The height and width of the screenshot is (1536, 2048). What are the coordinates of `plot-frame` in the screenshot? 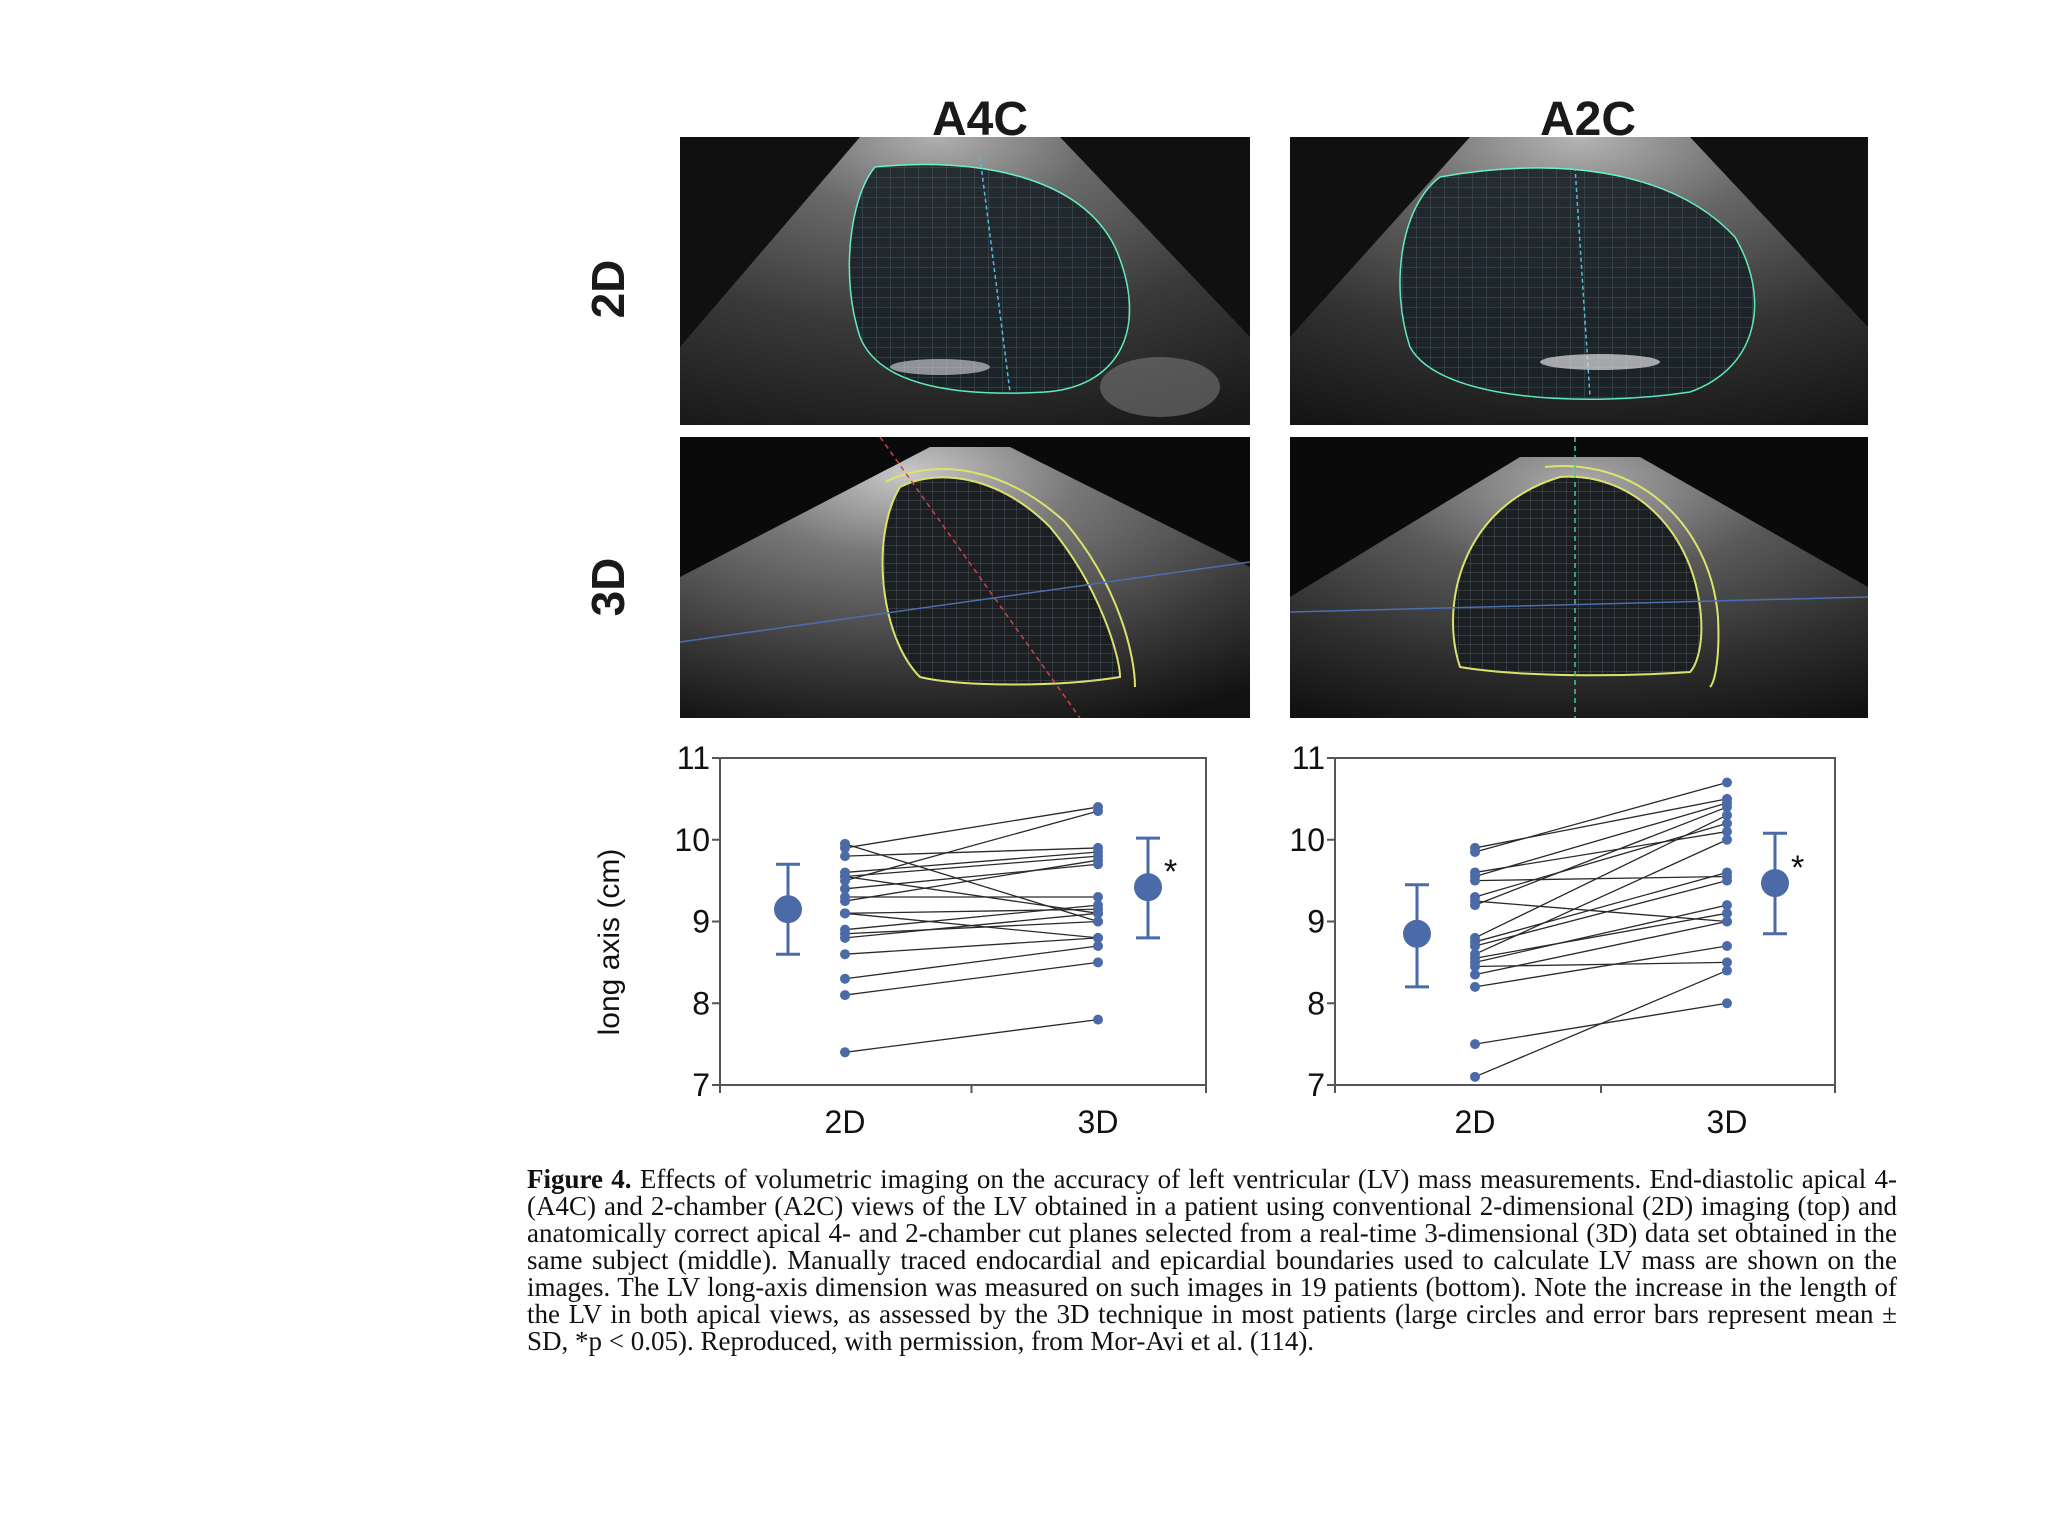 It's located at (1585, 921).